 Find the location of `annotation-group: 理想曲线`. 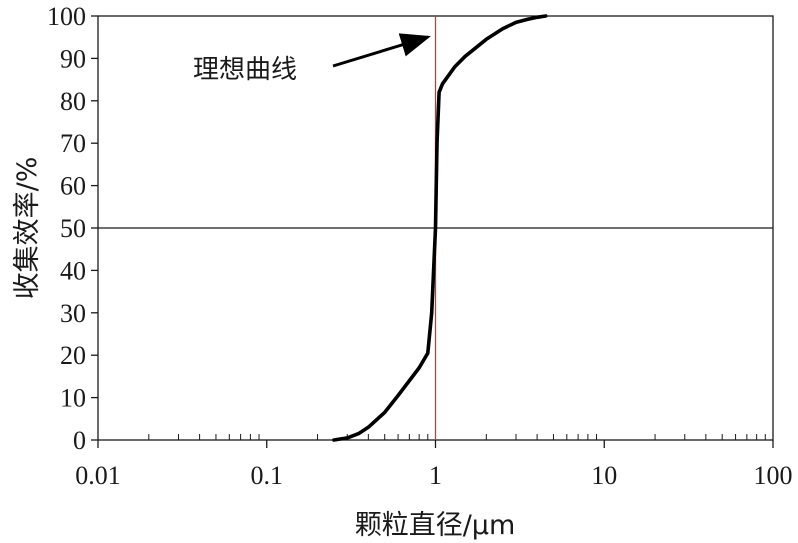

annotation-group: 理想曲线 is located at coordinates (312, 59).